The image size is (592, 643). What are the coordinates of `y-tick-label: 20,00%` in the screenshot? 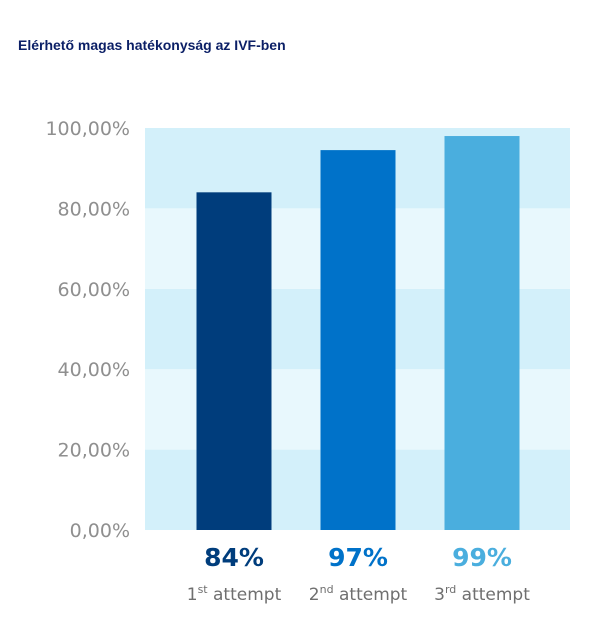 It's located at (94, 451).